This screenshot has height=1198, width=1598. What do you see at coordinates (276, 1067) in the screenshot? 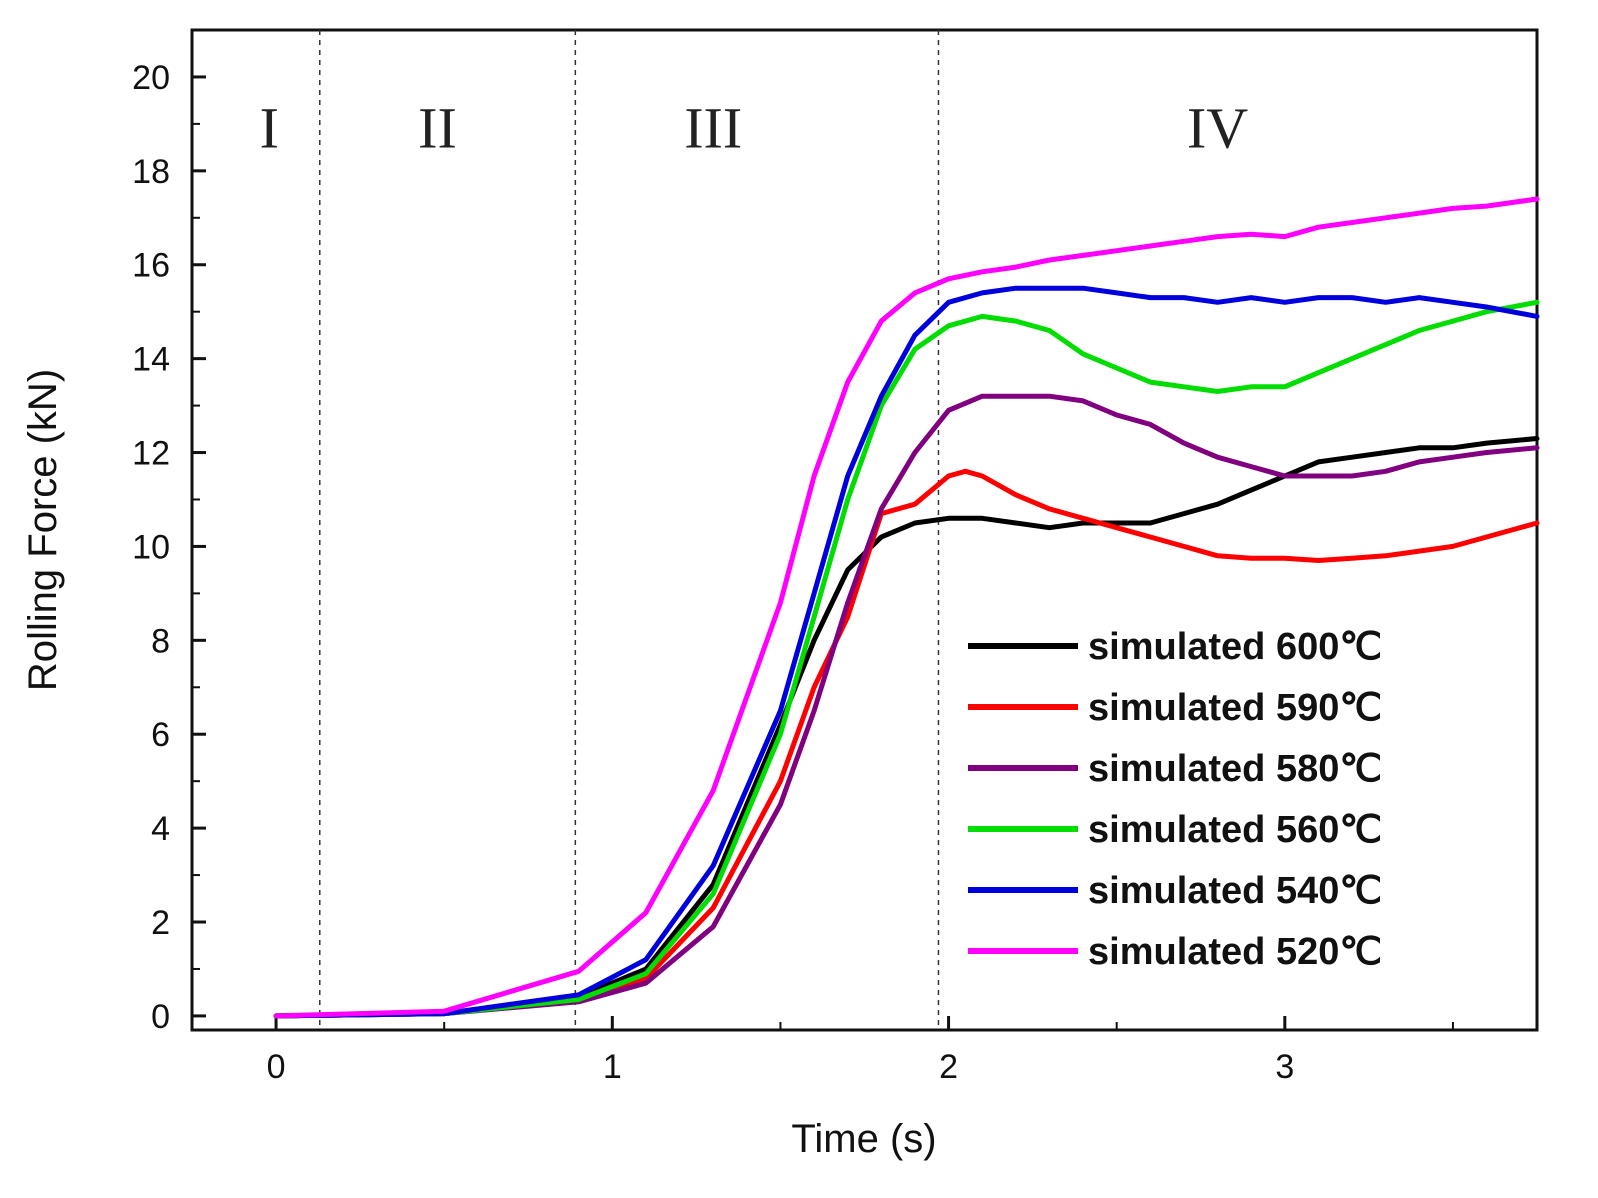
I see `x-tick-label: 0` at bounding box center [276, 1067].